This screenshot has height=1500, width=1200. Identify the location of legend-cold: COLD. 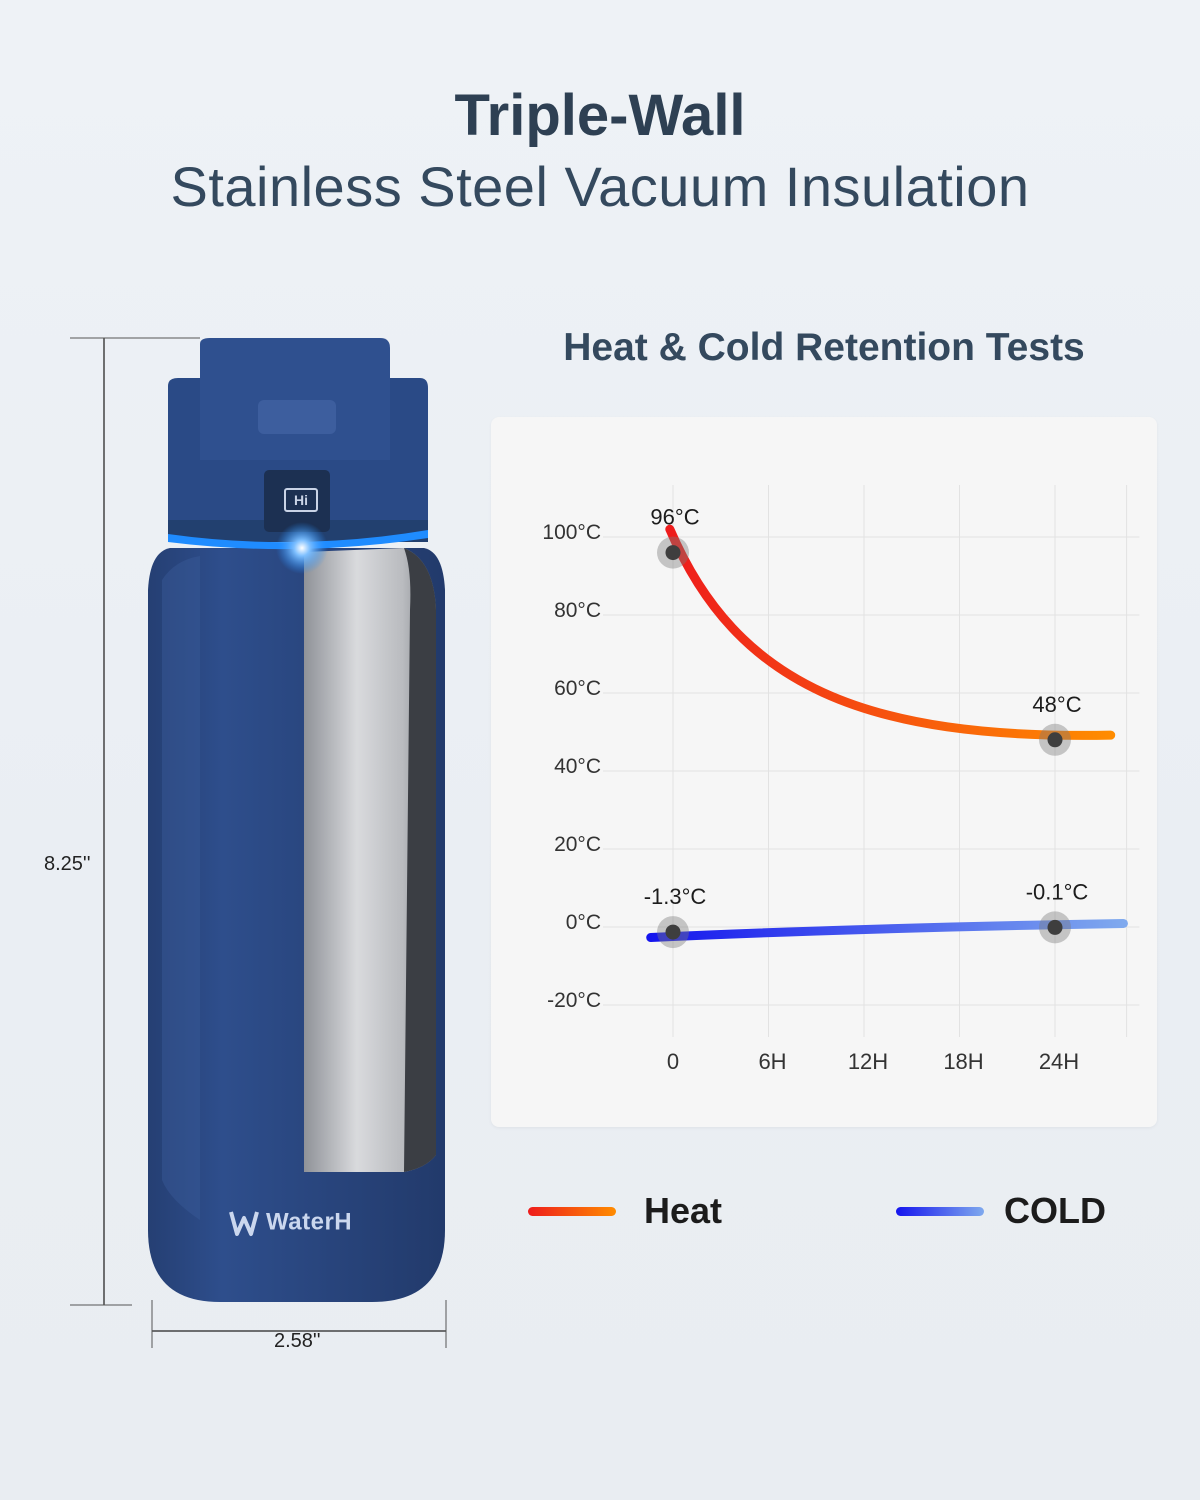
(1011, 1212).